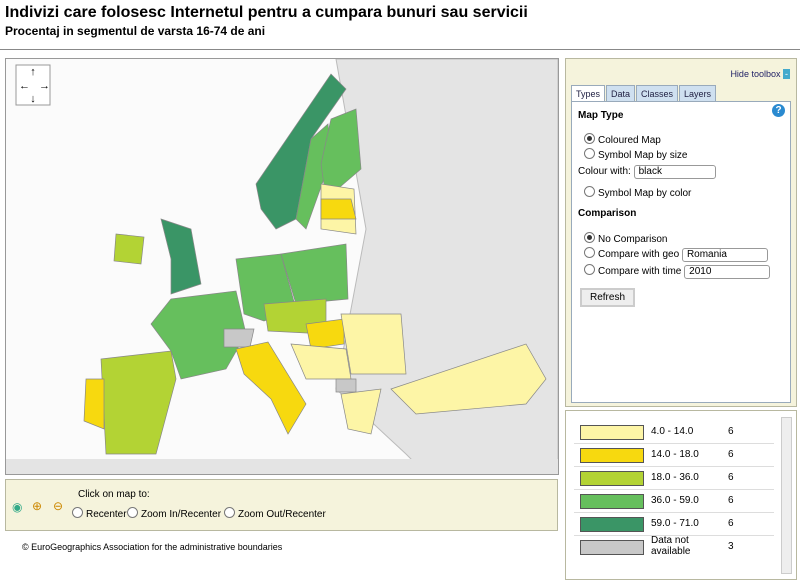  Describe the element at coordinates (677, 271) in the screenshot. I see `option: Compare with time 2010` at that location.